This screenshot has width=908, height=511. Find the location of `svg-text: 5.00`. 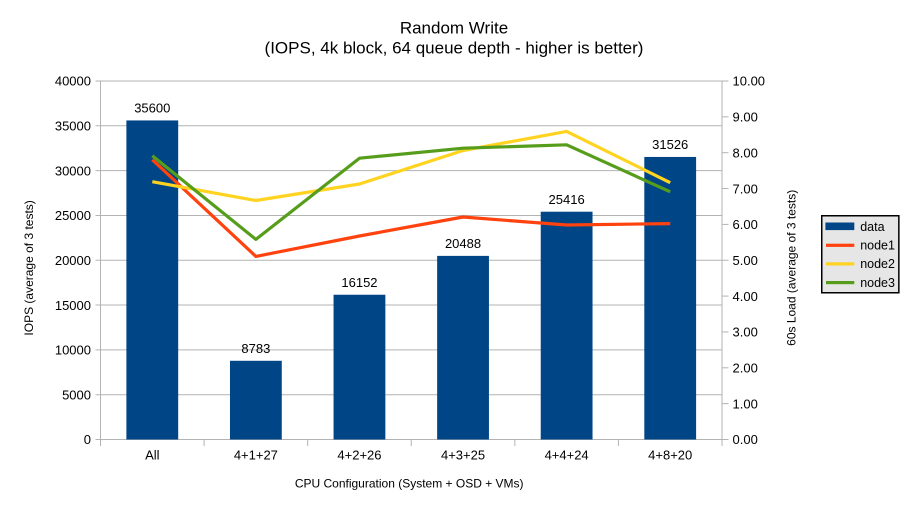

svg-text: 5.00 is located at coordinates (745, 260).